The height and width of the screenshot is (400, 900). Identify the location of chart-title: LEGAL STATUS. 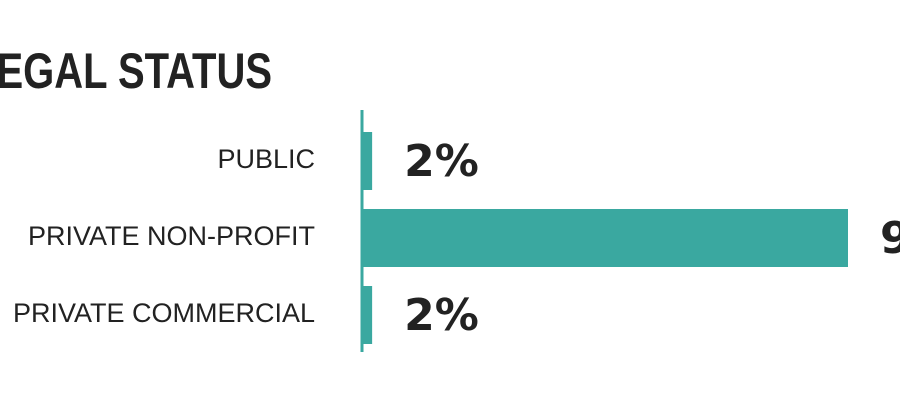
(136, 71).